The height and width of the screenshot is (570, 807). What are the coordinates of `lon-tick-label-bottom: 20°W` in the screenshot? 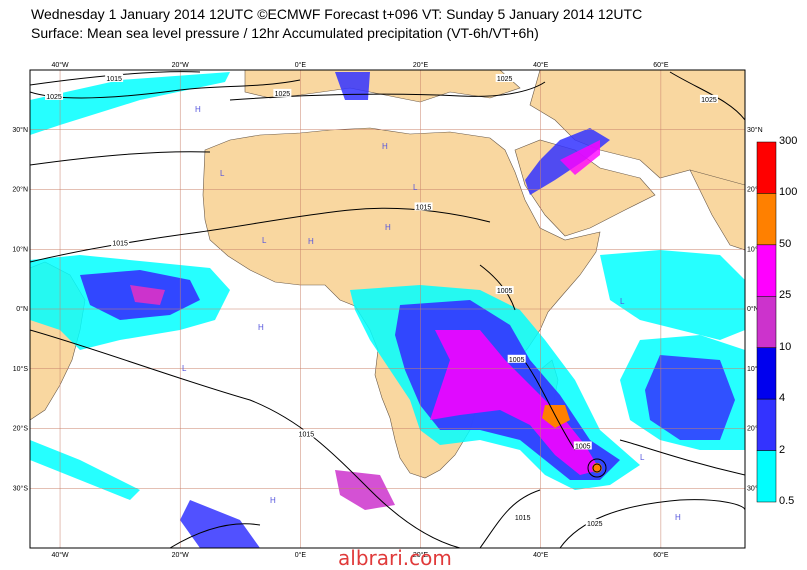 It's located at (181, 555).